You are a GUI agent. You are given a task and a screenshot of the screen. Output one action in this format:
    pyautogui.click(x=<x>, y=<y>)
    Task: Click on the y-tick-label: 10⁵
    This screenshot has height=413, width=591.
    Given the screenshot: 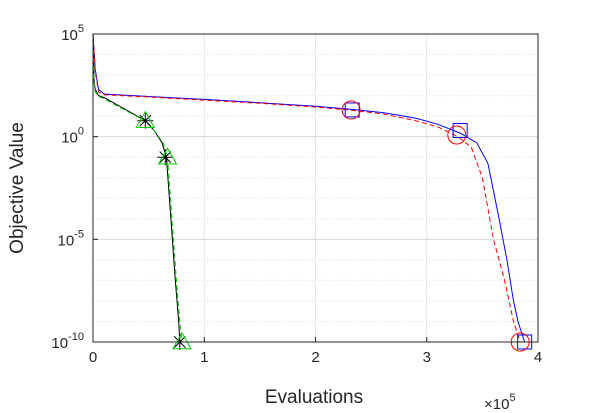 What is the action you would take?
    pyautogui.click(x=72, y=33)
    